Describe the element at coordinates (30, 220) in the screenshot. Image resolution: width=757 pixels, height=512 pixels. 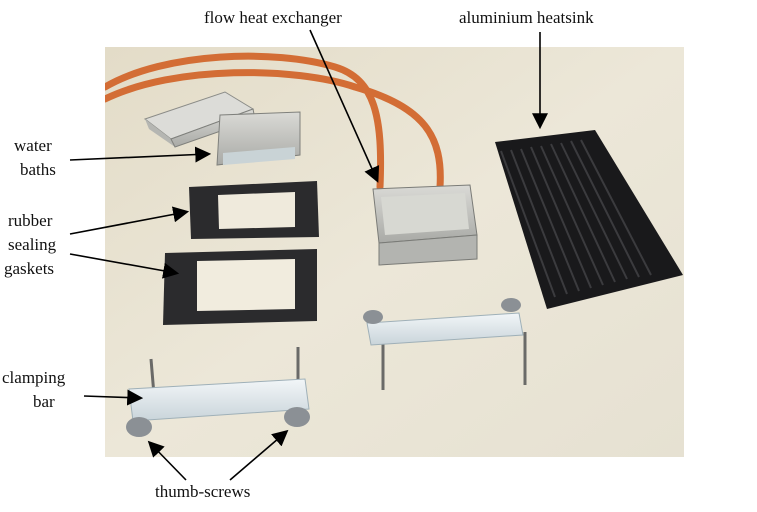
I see `label-rubber-gaskets-line1: rubber` at that location.